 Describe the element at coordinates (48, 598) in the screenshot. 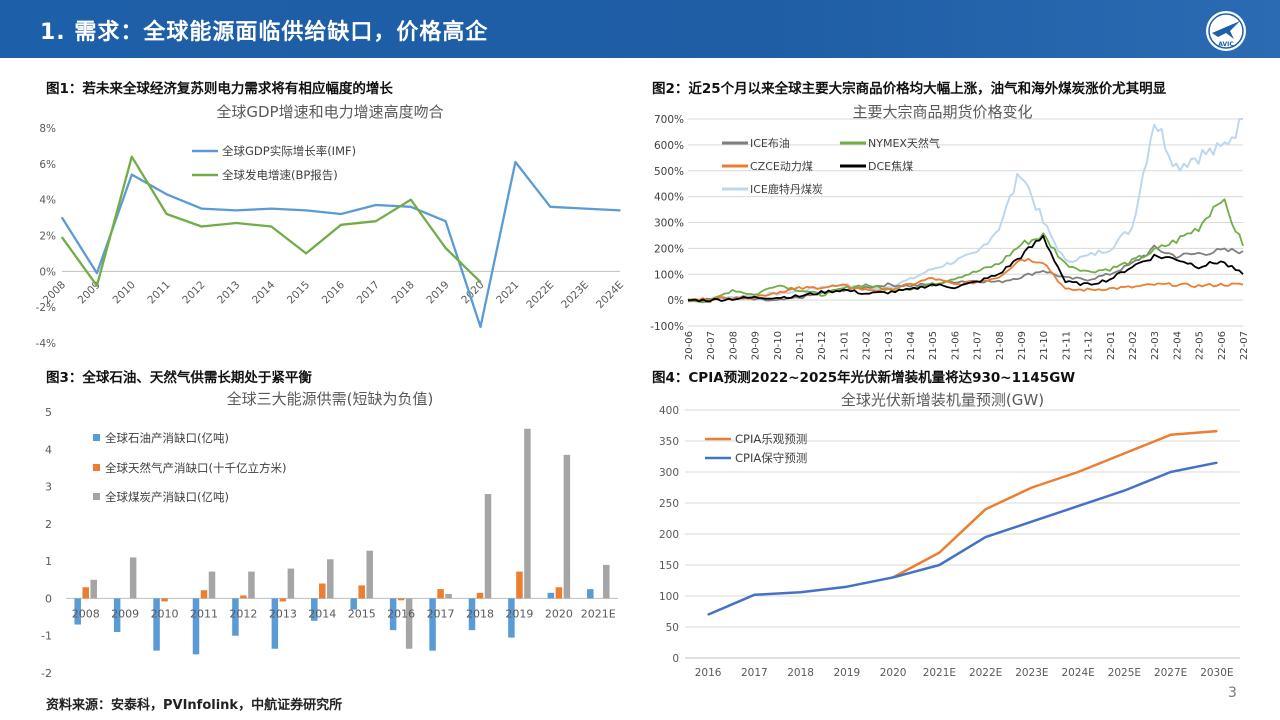

I see `y-tick-label: 0` at that location.